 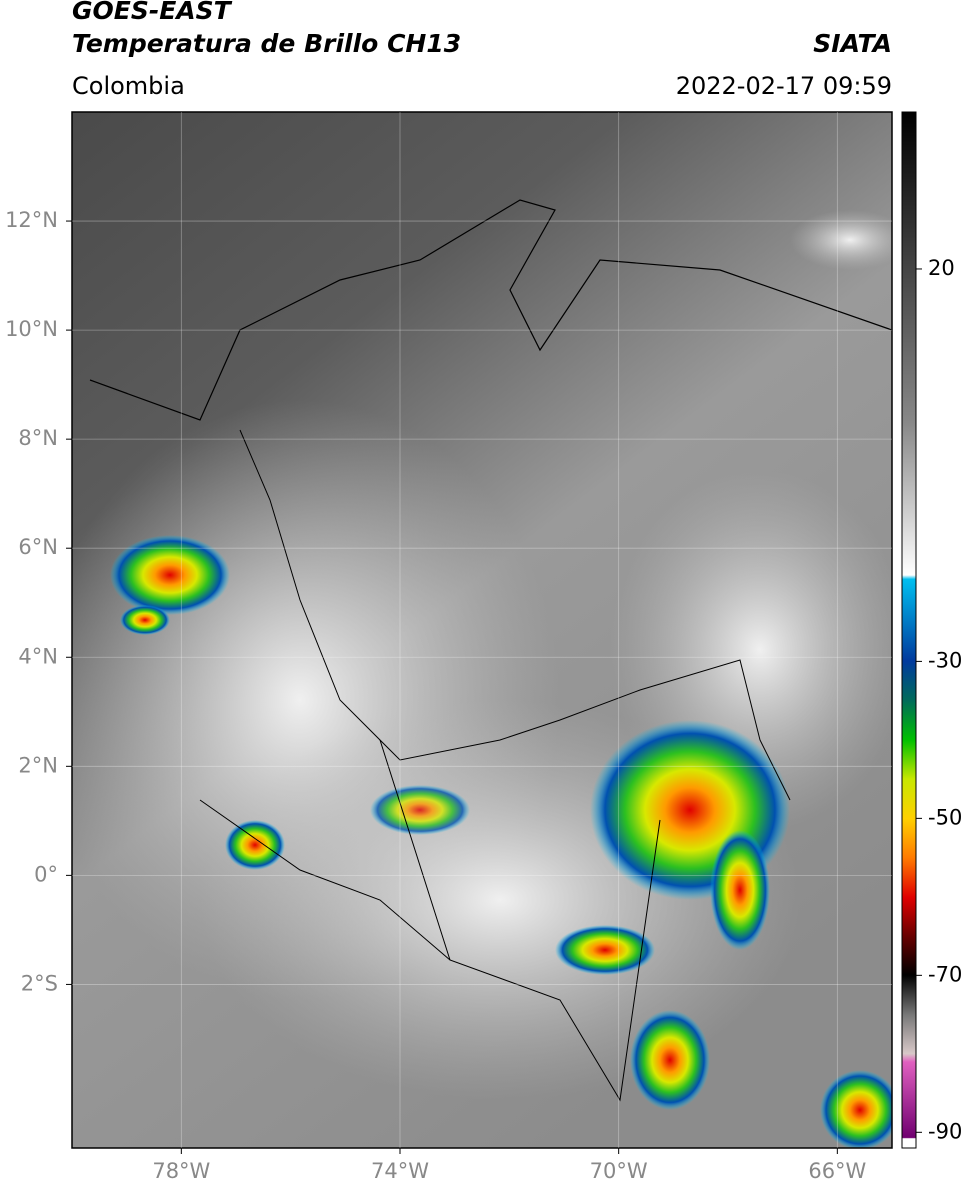 I want to click on region: Colombia, so click(x=128, y=86).